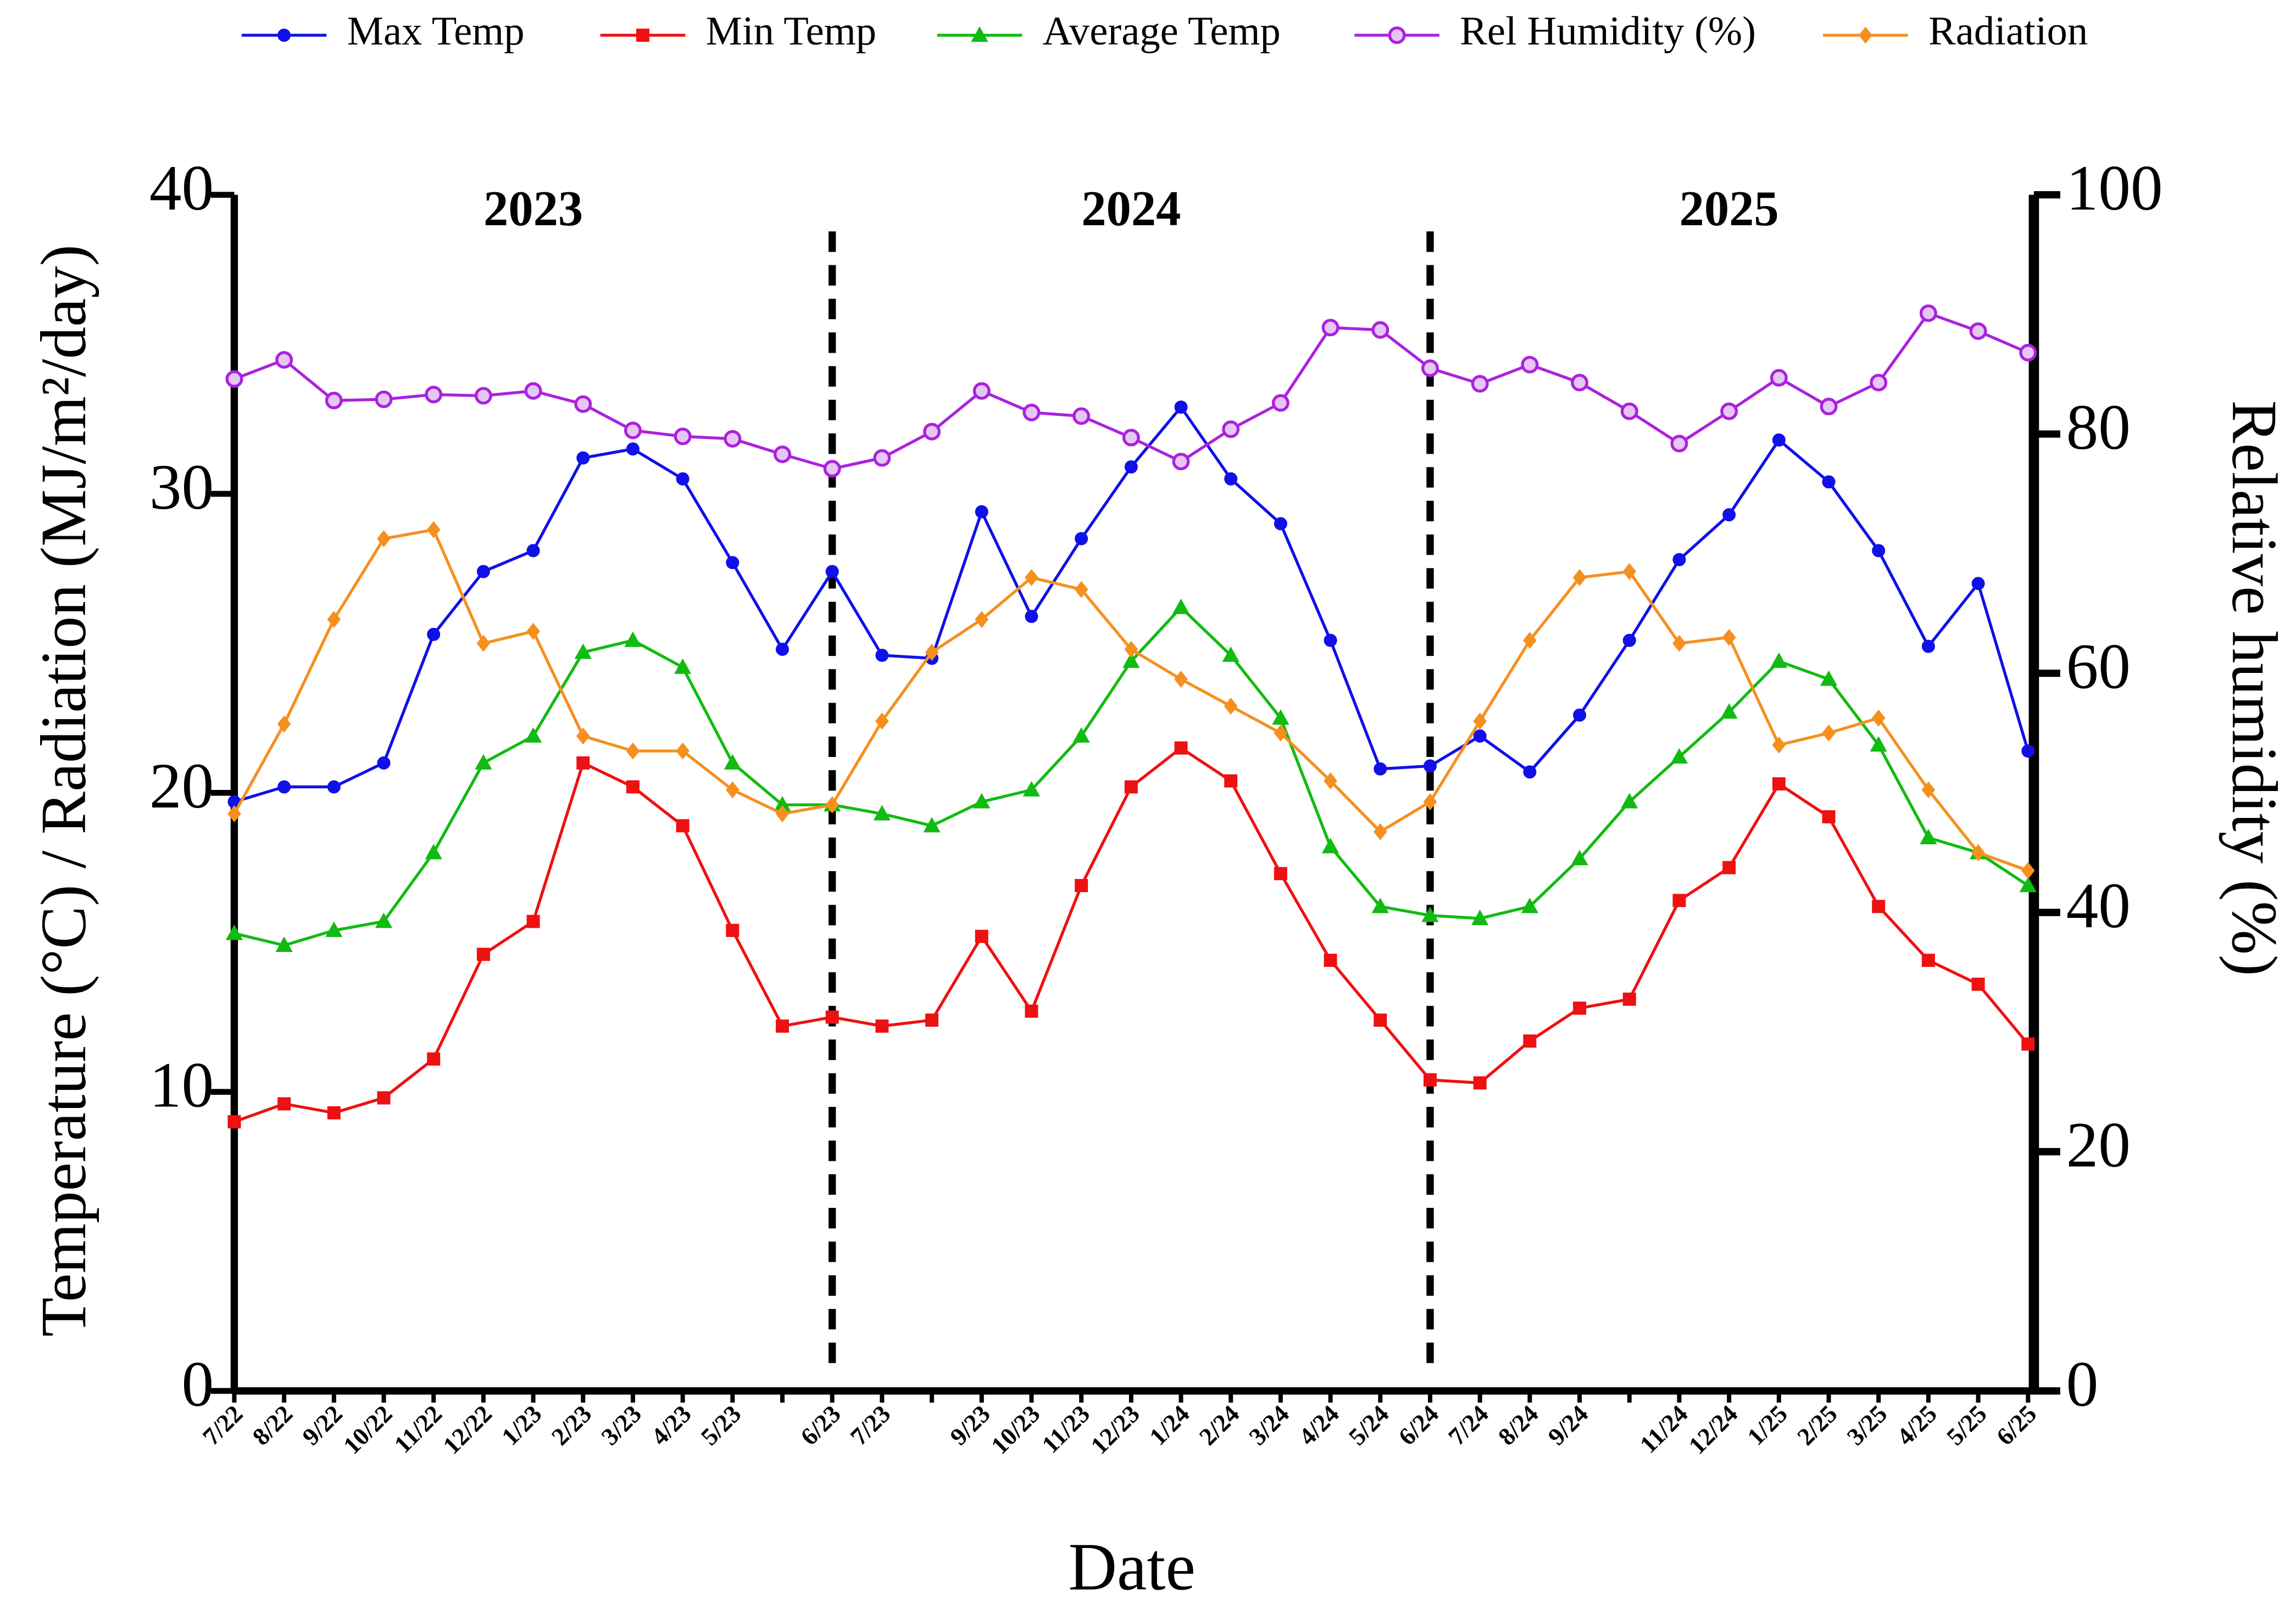 This screenshot has height=1615, width=2296. I want to click on year-annotation: 2023, so click(533, 208).